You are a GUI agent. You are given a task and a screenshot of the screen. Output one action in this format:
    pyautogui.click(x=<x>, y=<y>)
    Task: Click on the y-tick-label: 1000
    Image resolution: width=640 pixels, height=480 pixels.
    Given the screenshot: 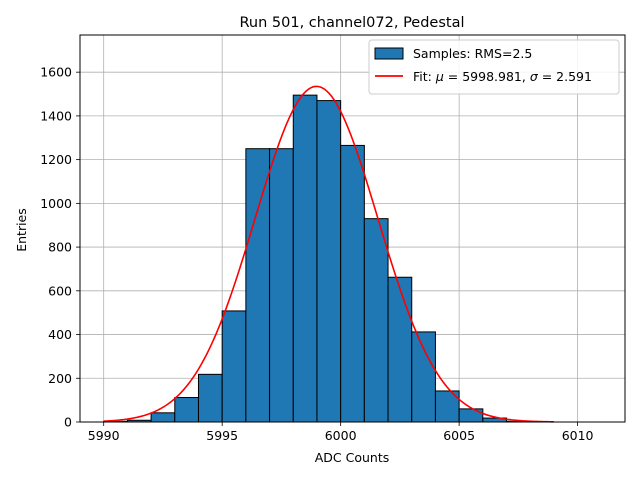 What is the action you would take?
    pyautogui.click(x=56, y=203)
    